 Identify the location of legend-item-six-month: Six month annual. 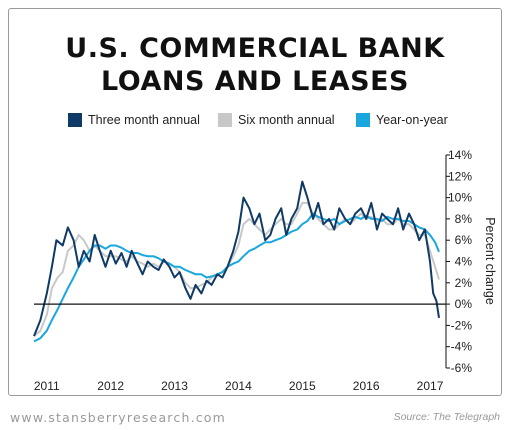
(276, 120).